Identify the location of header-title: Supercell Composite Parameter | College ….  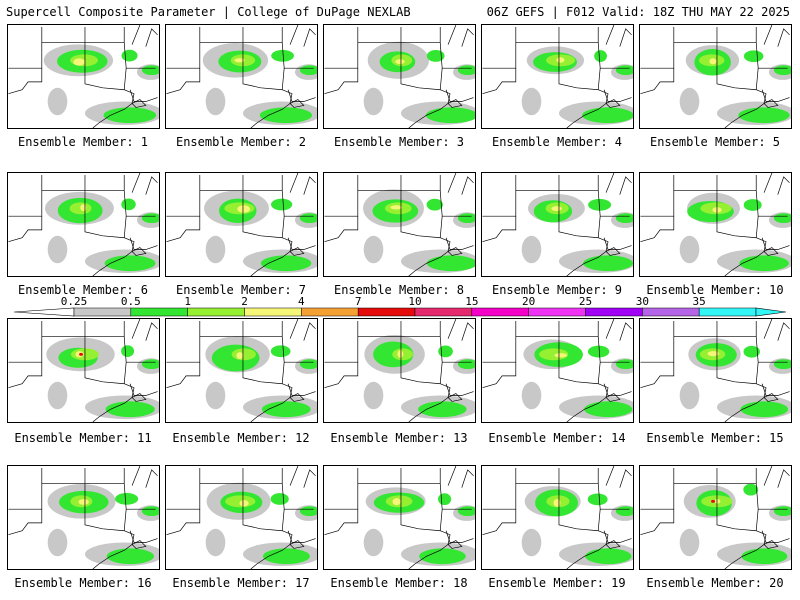
(208, 12).